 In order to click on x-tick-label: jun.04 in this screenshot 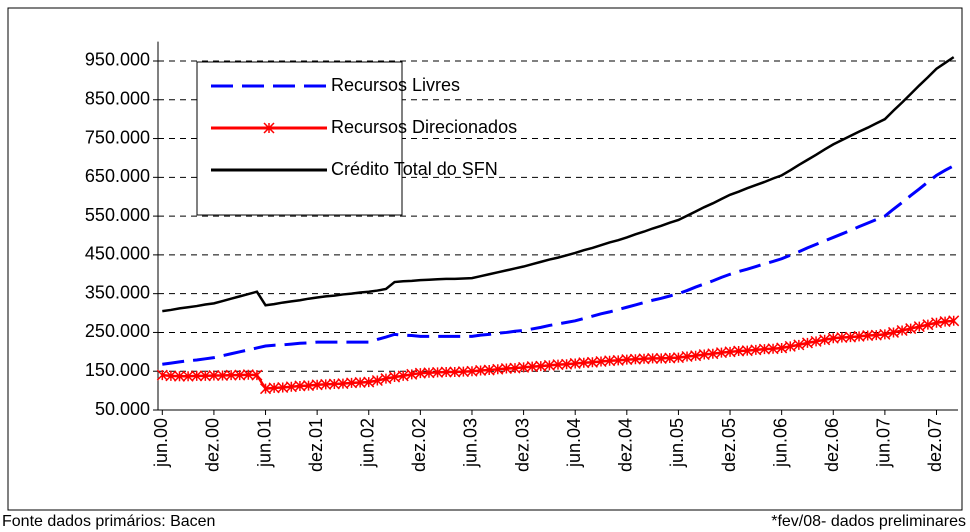, I will do `click(574, 443)`.